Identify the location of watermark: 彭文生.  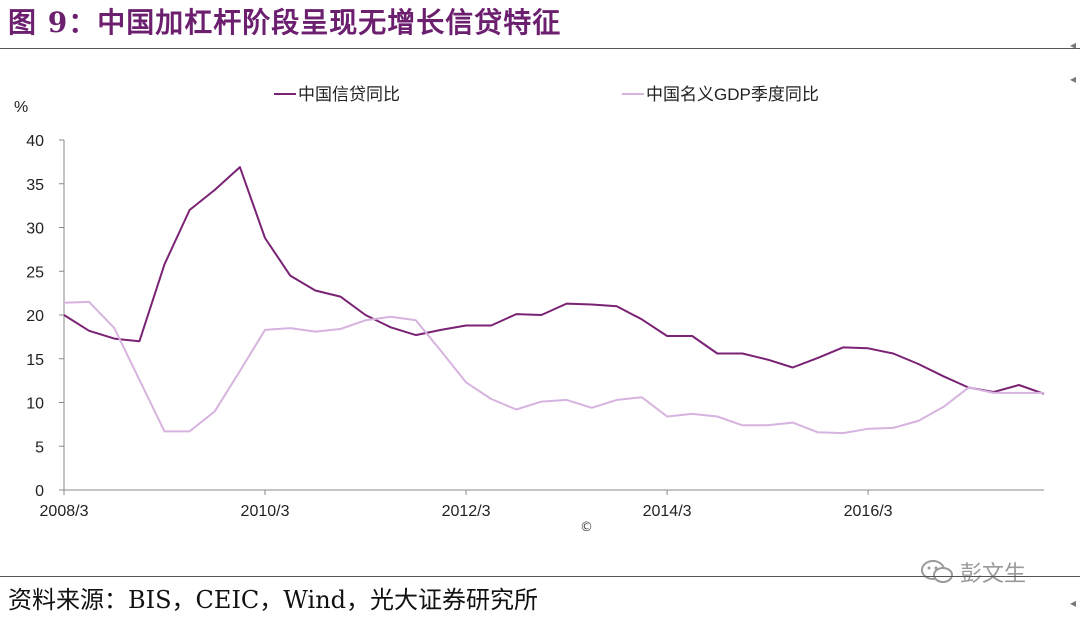
(973, 572).